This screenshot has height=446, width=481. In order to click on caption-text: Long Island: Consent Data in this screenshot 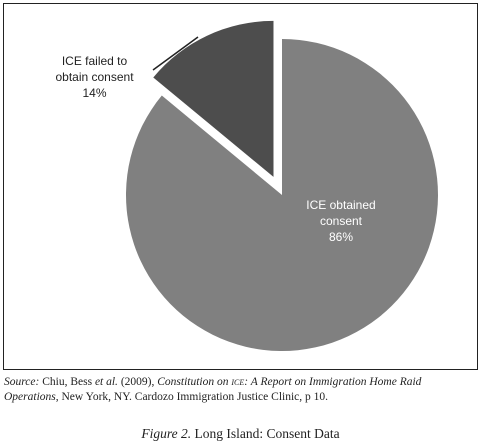, I will do `click(265, 433)`.